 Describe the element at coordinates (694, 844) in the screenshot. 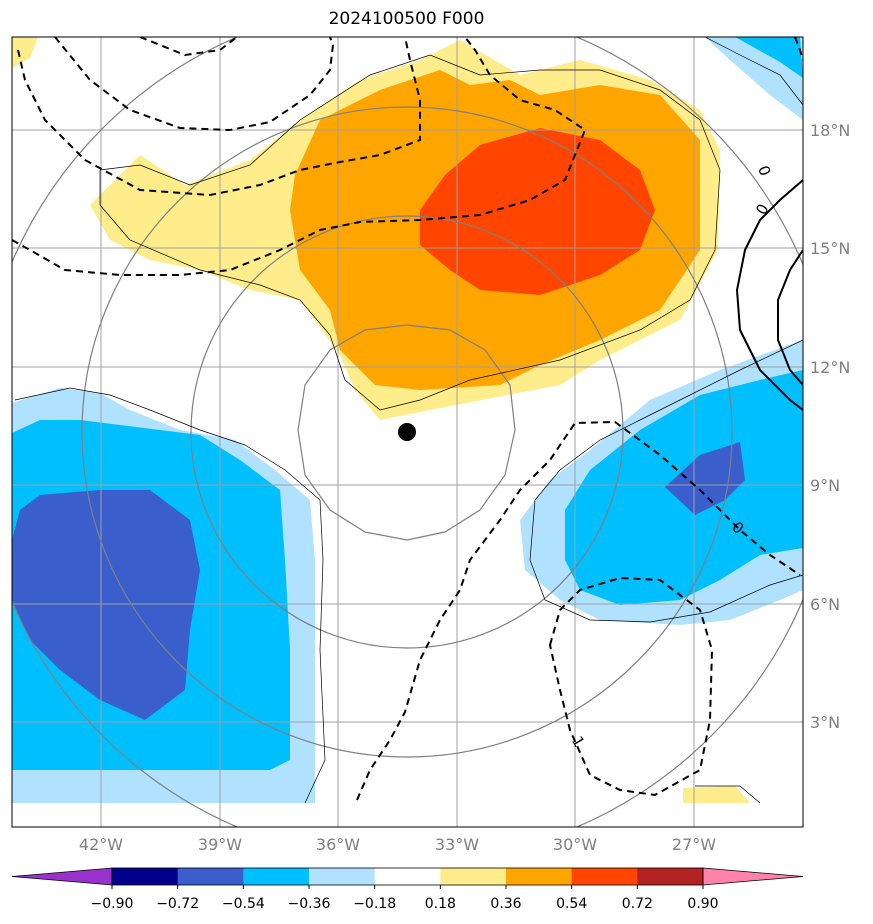

I see `lon-label: 27°W` at that location.